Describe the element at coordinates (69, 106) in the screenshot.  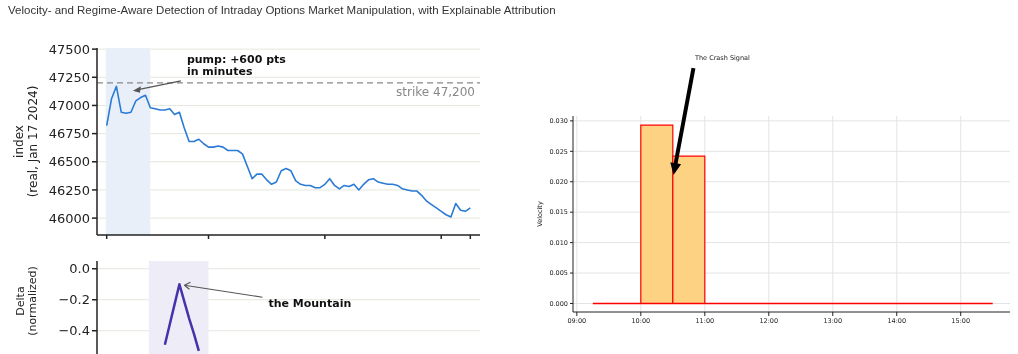
I see `y-tick-label: 47000` at that location.